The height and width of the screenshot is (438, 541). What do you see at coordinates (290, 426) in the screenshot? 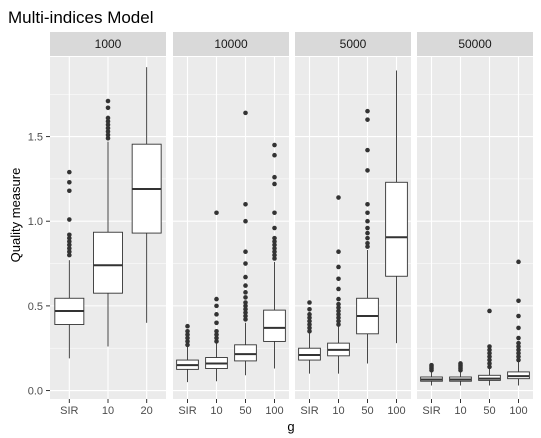
I see `x-axis-title: g` at bounding box center [290, 426].